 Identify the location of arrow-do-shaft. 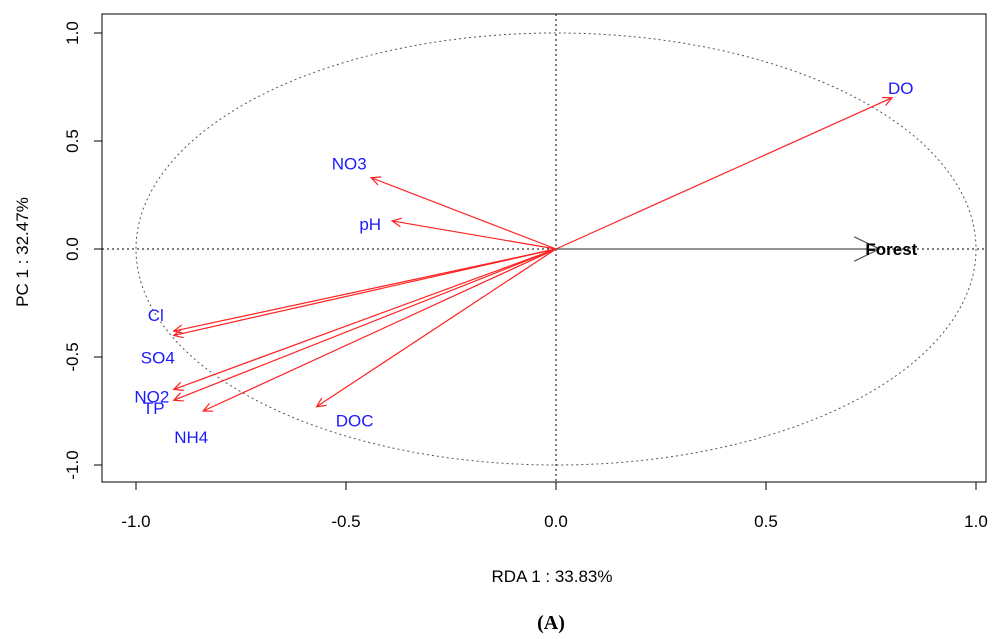
(724, 173).